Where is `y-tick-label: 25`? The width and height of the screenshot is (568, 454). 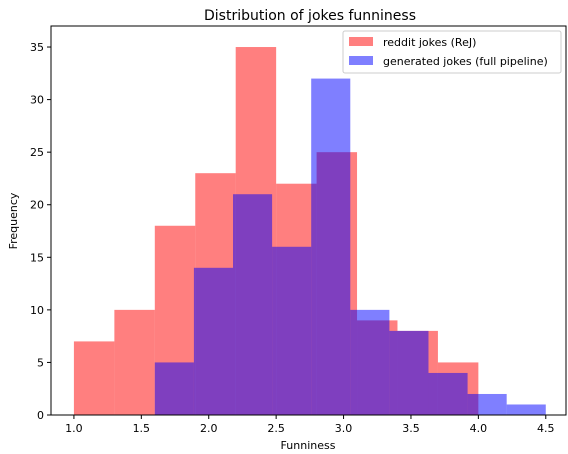
y-tick-label: 25 is located at coordinates (37, 152).